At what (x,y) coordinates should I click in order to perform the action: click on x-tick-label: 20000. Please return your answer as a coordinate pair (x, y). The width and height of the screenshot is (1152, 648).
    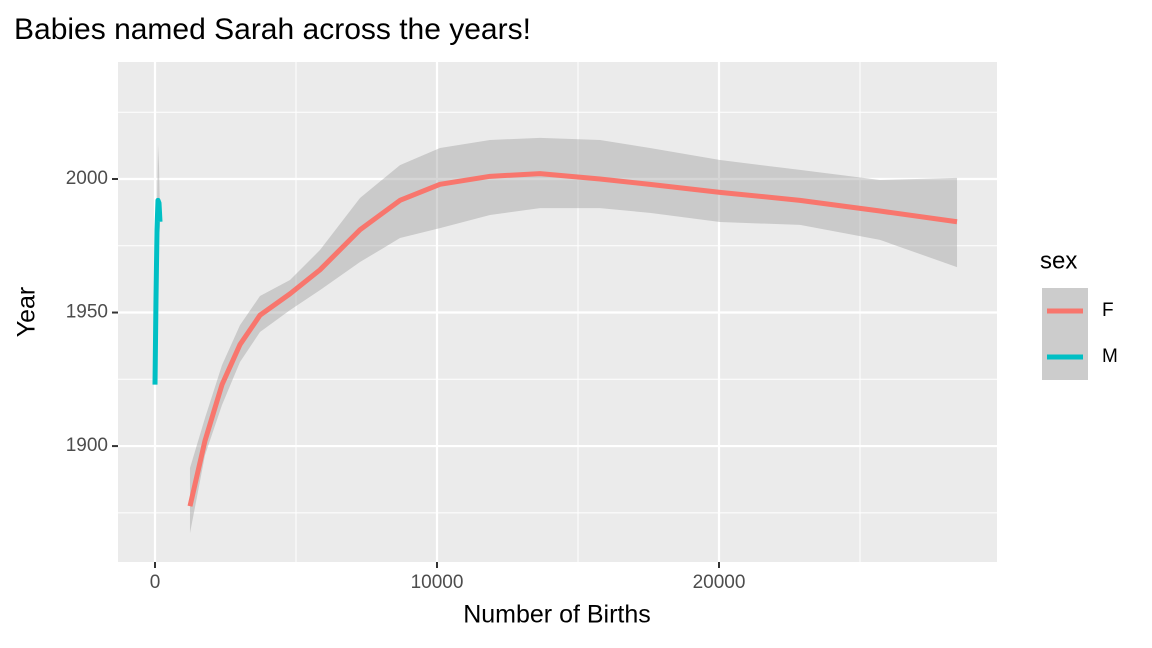
    Looking at the image, I should click on (719, 582).